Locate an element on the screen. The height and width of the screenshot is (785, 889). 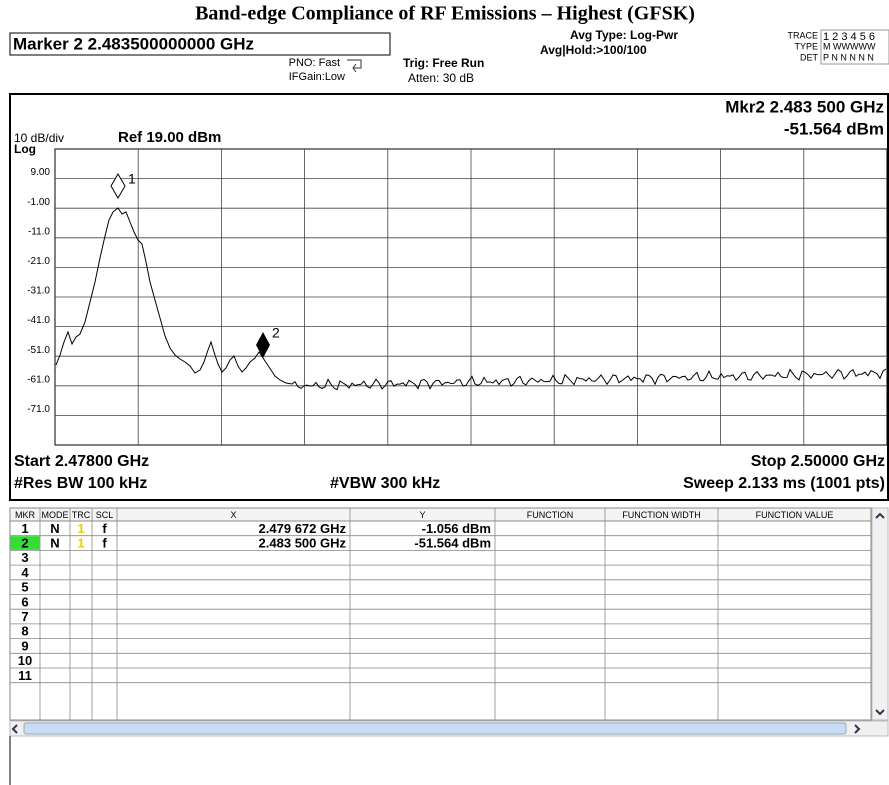
cell-mkr: 6 is located at coordinates (24, 601).